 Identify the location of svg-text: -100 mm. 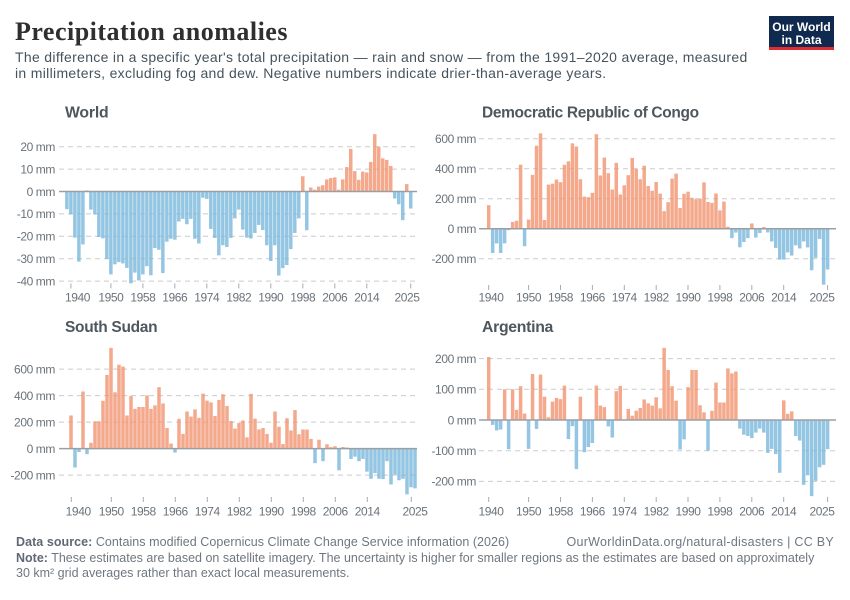
(453, 451).